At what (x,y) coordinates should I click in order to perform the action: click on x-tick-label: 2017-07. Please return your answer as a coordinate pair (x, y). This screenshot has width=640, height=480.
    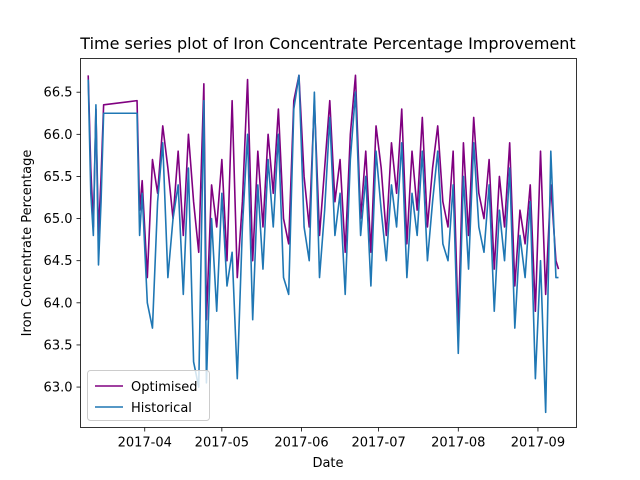
    Looking at the image, I should click on (378, 443).